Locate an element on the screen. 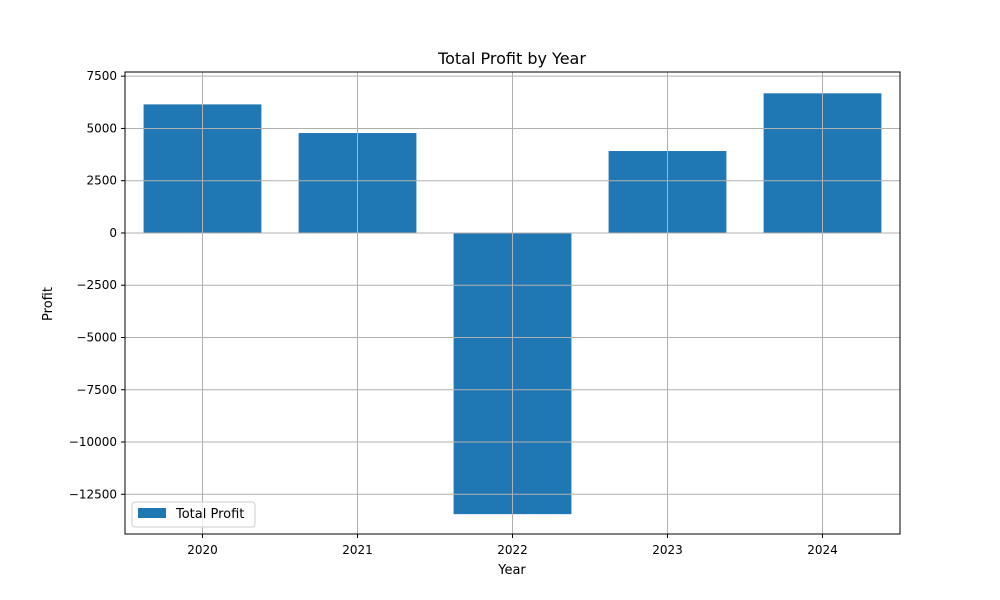 This screenshot has height=600, width=1000. y-tick-label: −12500 is located at coordinates (93, 494).